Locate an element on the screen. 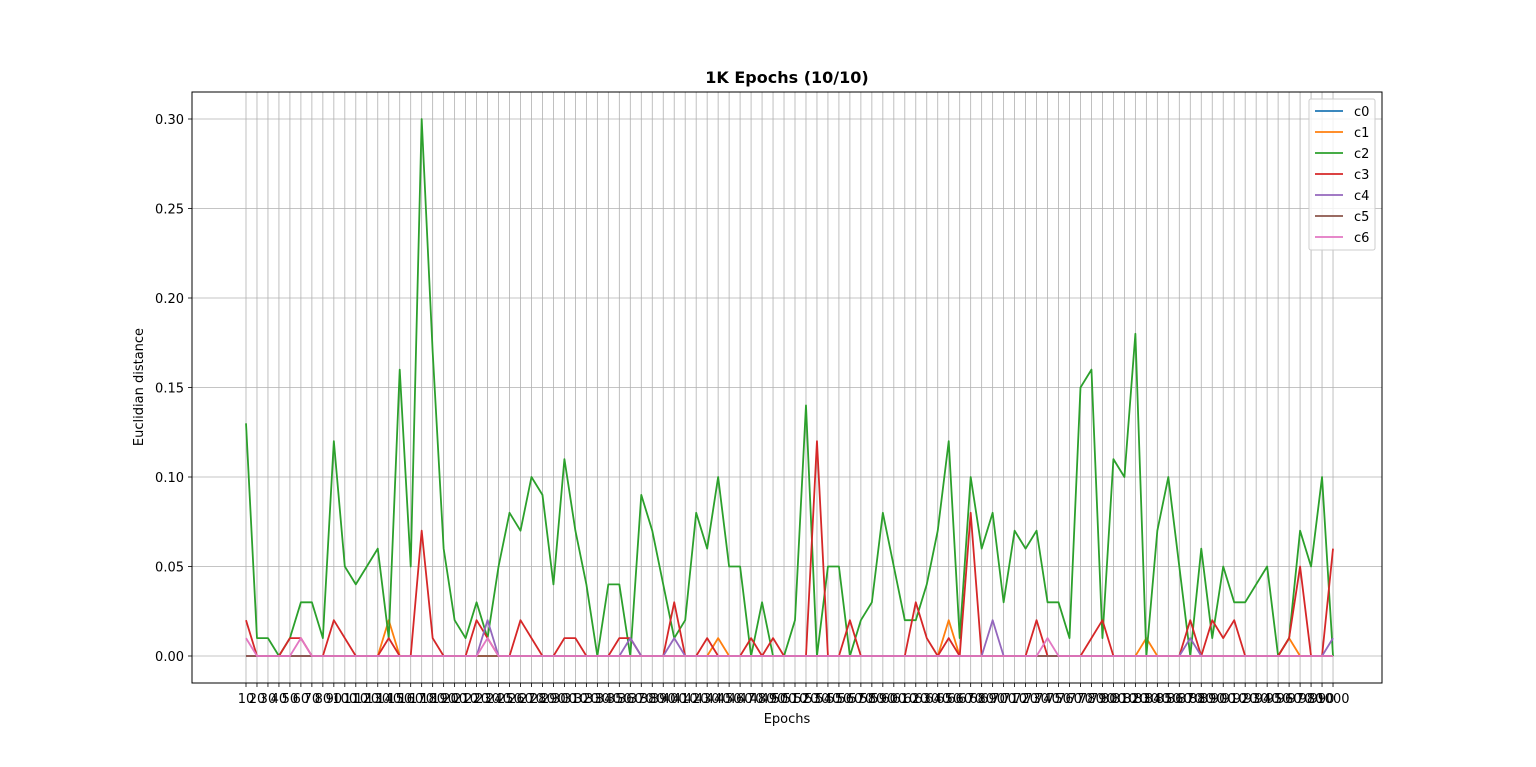 The height and width of the screenshot is (767, 1536). x-tick-label: 350 is located at coordinates (619, 699).